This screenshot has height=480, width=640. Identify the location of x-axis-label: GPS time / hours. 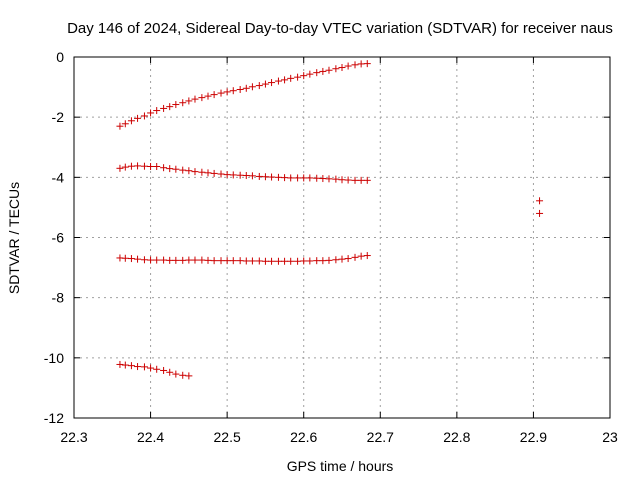
(340, 466).